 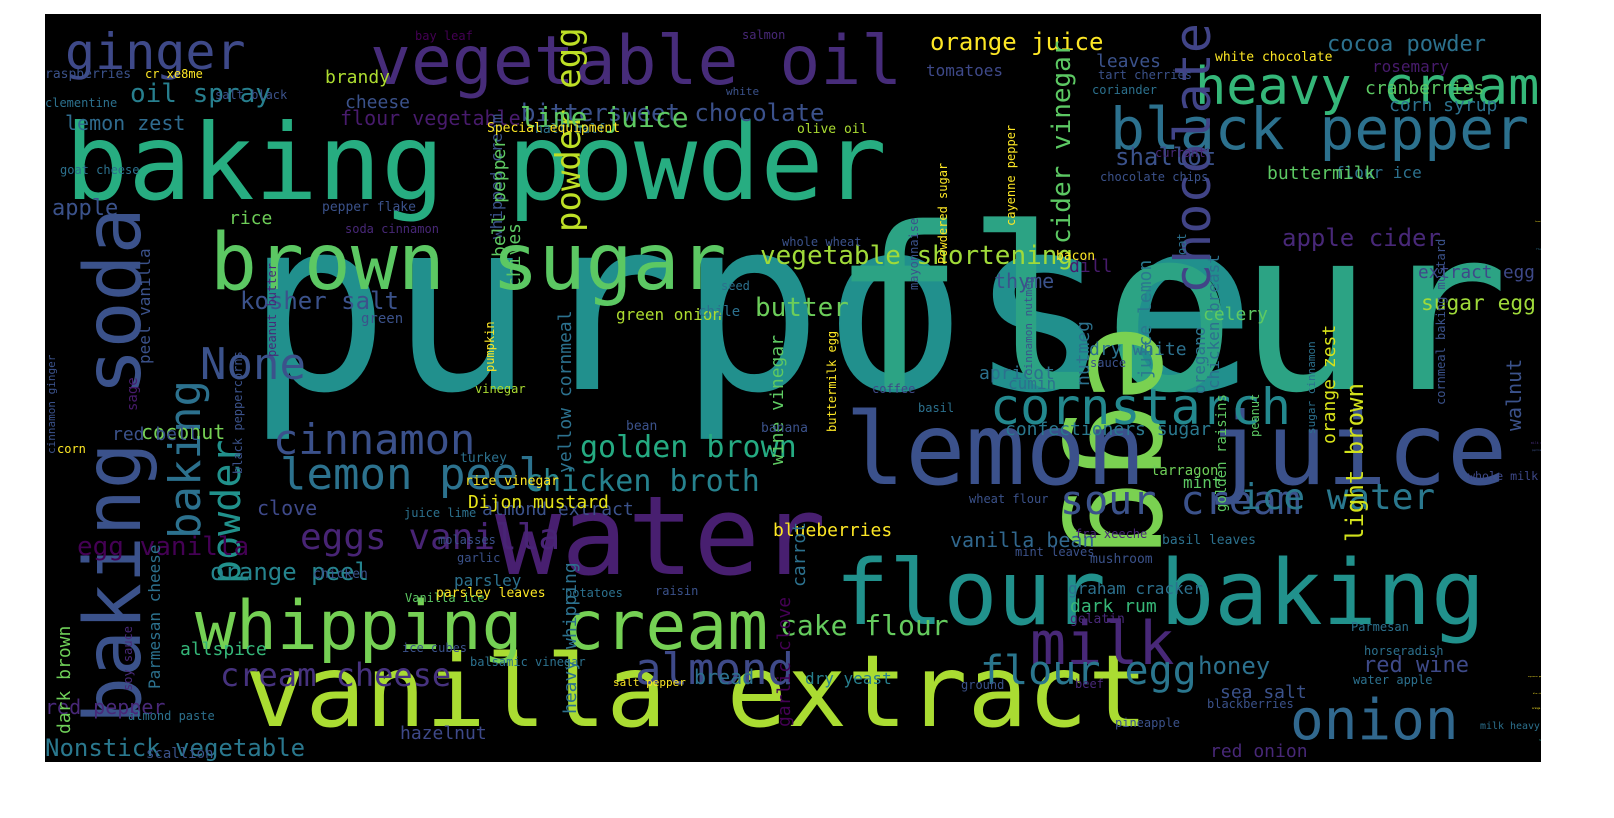 What do you see at coordinates (340, 574) in the screenshot?
I see `word-chicken: chicken` at bounding box center [340, 574].